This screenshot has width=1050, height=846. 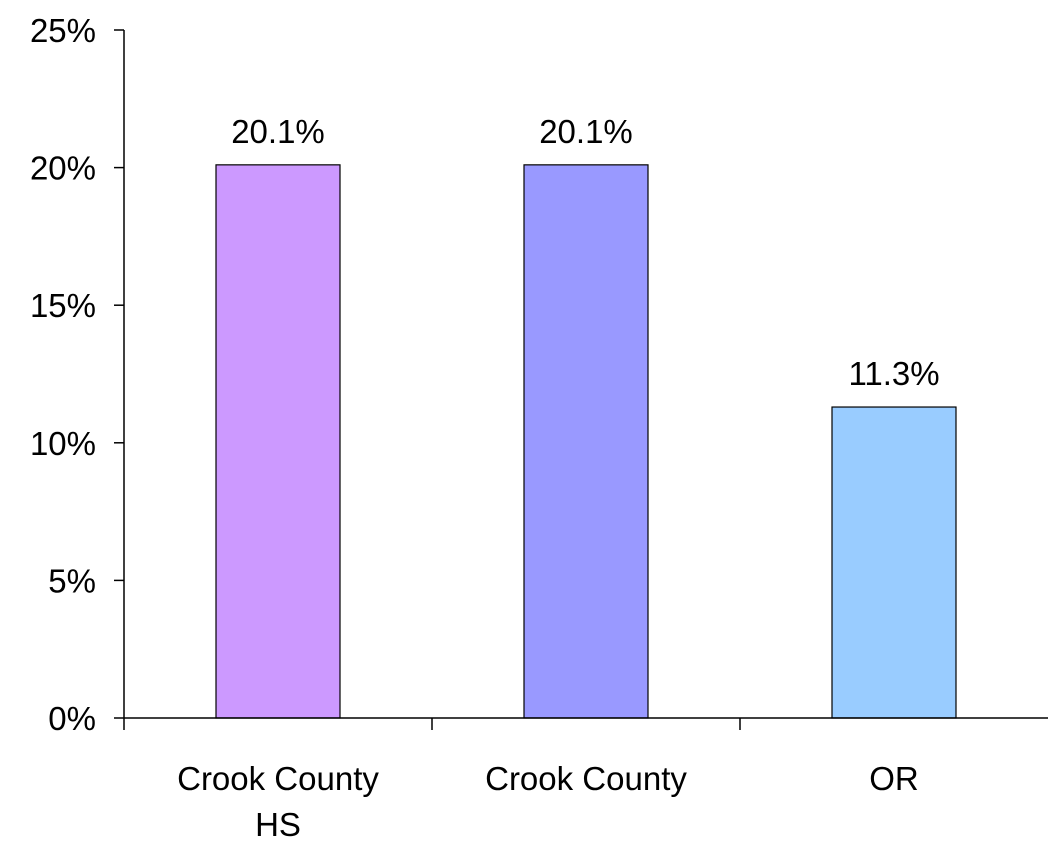 I want to click on category-labels-group: Crook County HS Crook County OR, so click(x=548, y=801).